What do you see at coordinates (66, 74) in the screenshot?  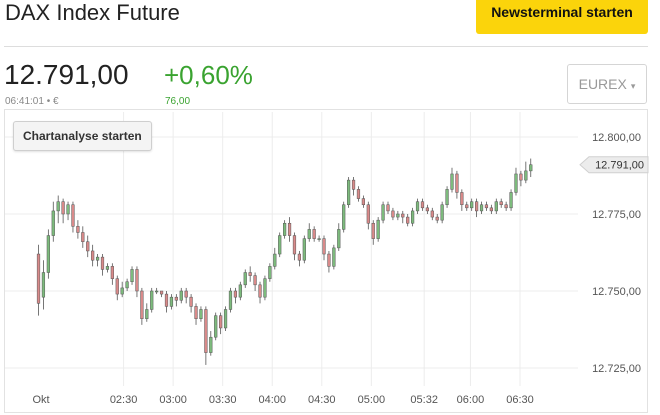 I see `last-price: 12.791,00` at bounding box center [66, 74].